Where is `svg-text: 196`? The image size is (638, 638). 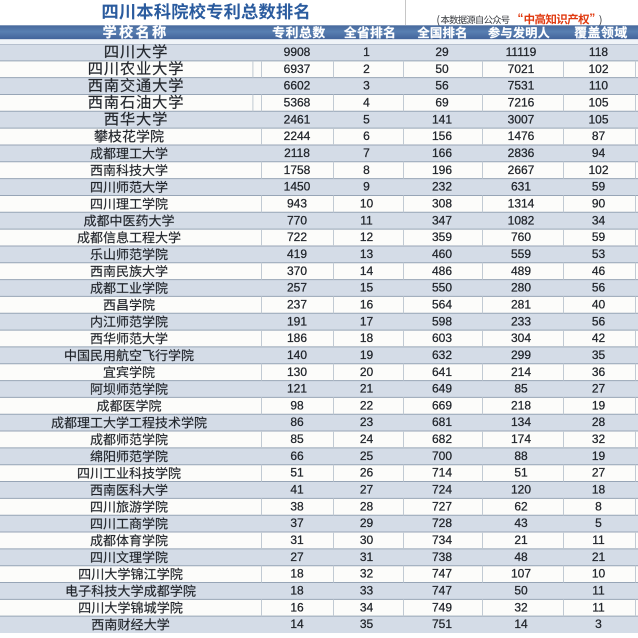 svg-text: 196 is located at coordinates (442, 170).